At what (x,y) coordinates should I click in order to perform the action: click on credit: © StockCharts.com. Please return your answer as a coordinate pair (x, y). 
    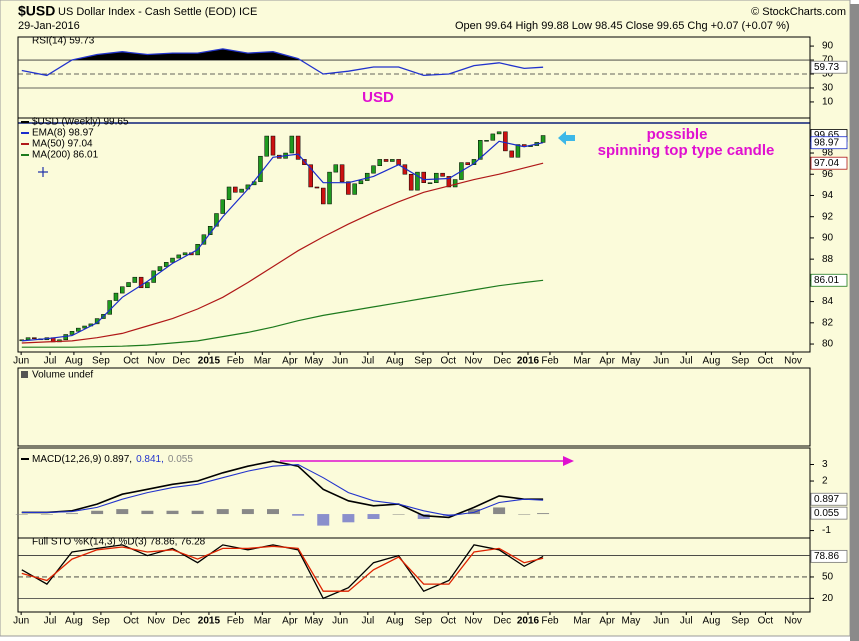
    Looking at the image, I should click on (798, 12).